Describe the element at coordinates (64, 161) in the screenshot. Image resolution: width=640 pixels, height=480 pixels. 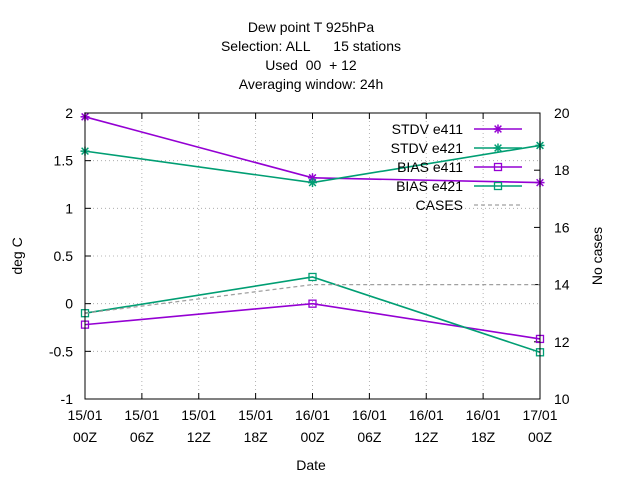
I see `y-tick-label: 1.5` at that location.